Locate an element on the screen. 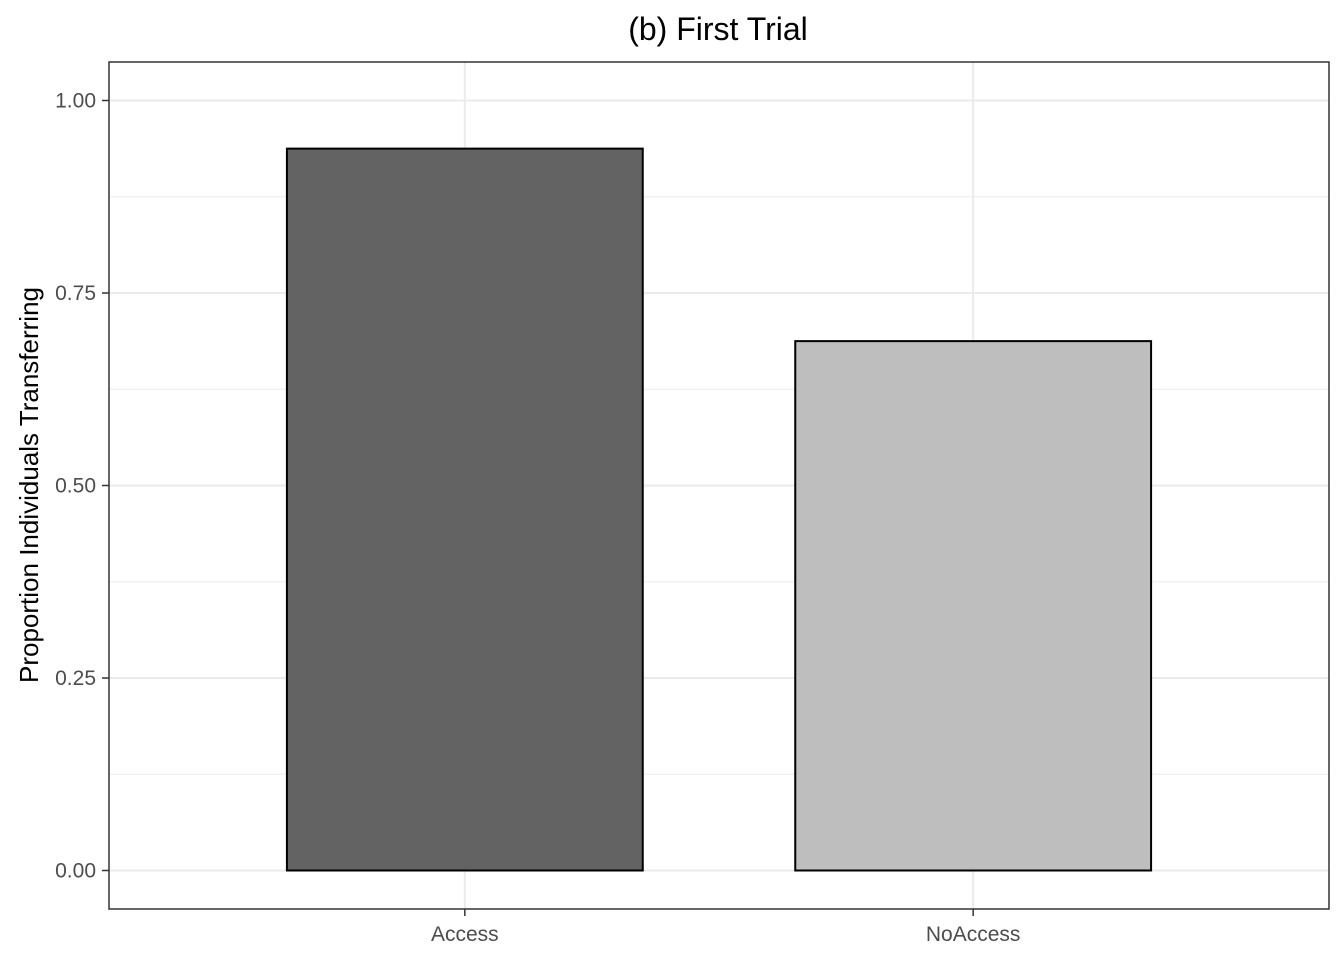 The width and height of the screenshot is (1344, 960). x-tick-label: Access is located at coordinates (465, 934).